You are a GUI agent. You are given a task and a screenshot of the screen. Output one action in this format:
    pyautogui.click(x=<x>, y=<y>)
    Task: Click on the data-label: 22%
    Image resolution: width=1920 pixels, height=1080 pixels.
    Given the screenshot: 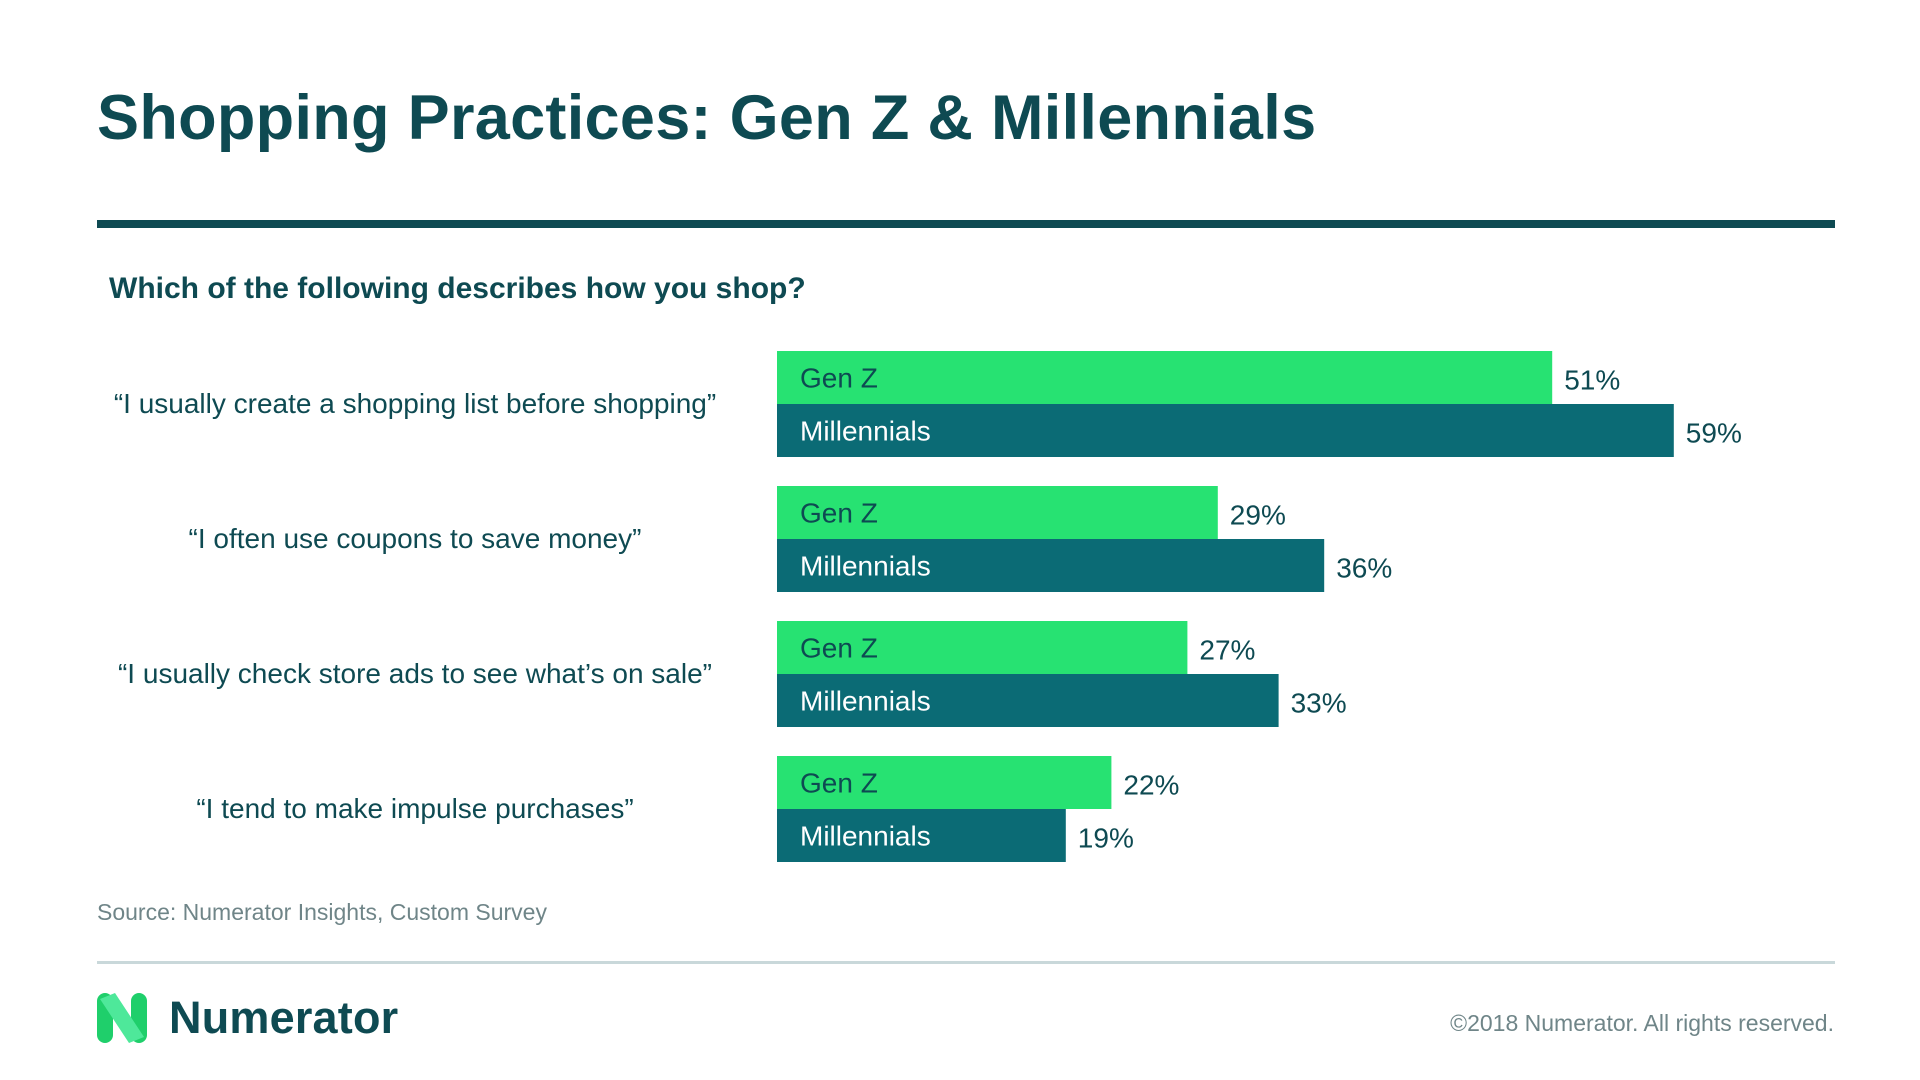 What is the action you would take?
    pyautogui.click(x=1151, y=785)
    